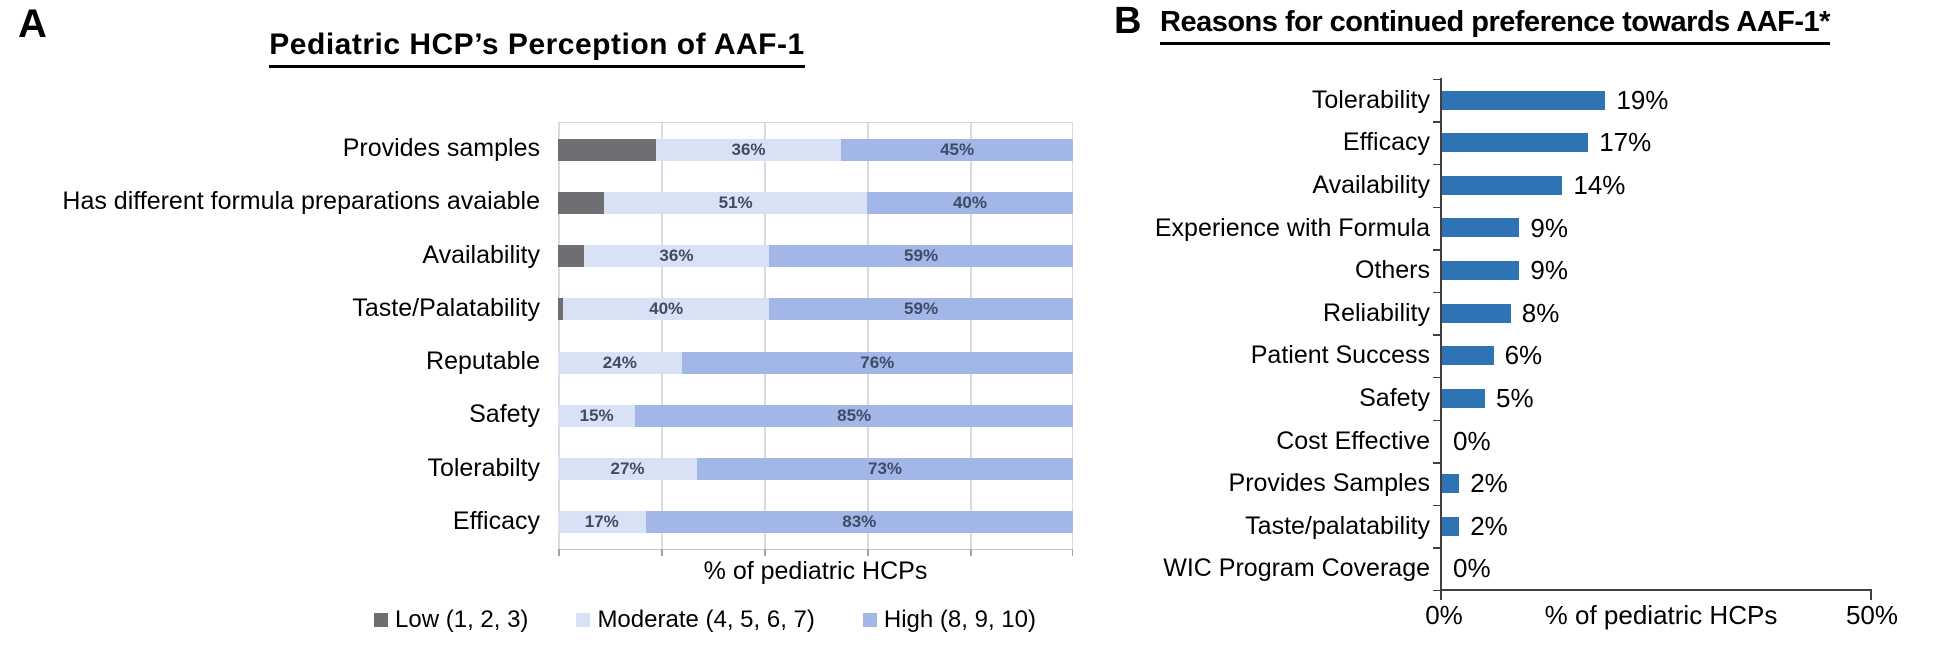 The width and height of the screenshot is (1950, 646). I want to click on bar-segment-value-label: 76%, so click(877, 362).